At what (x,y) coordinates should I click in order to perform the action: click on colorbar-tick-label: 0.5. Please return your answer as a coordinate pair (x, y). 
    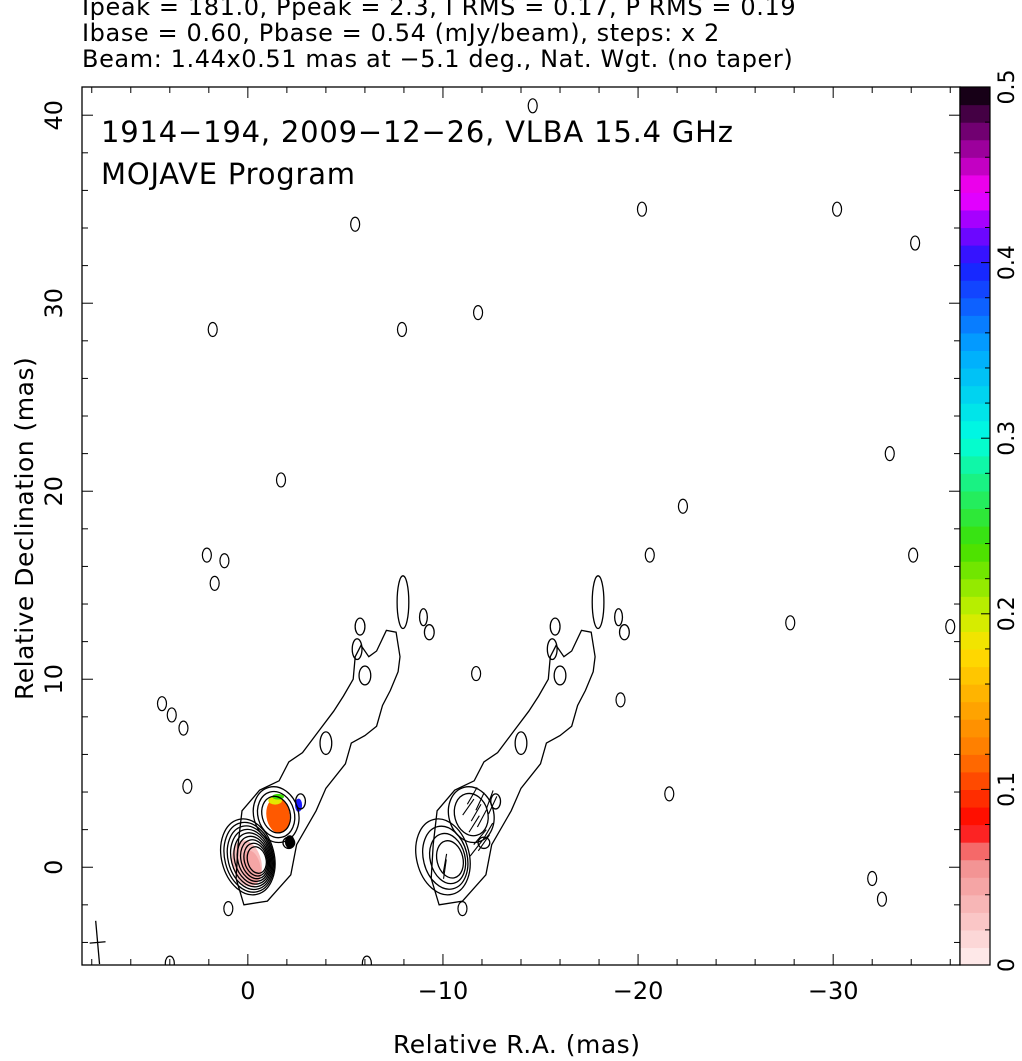
    Looking at the image, I should click on (1007, 87).